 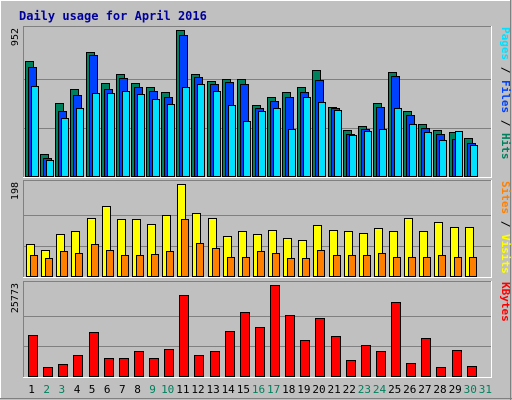 What do you see at coordinates (455, 389) in the screenshot?
I see `x-tick-label: 29` at bounding box center [455, 389].